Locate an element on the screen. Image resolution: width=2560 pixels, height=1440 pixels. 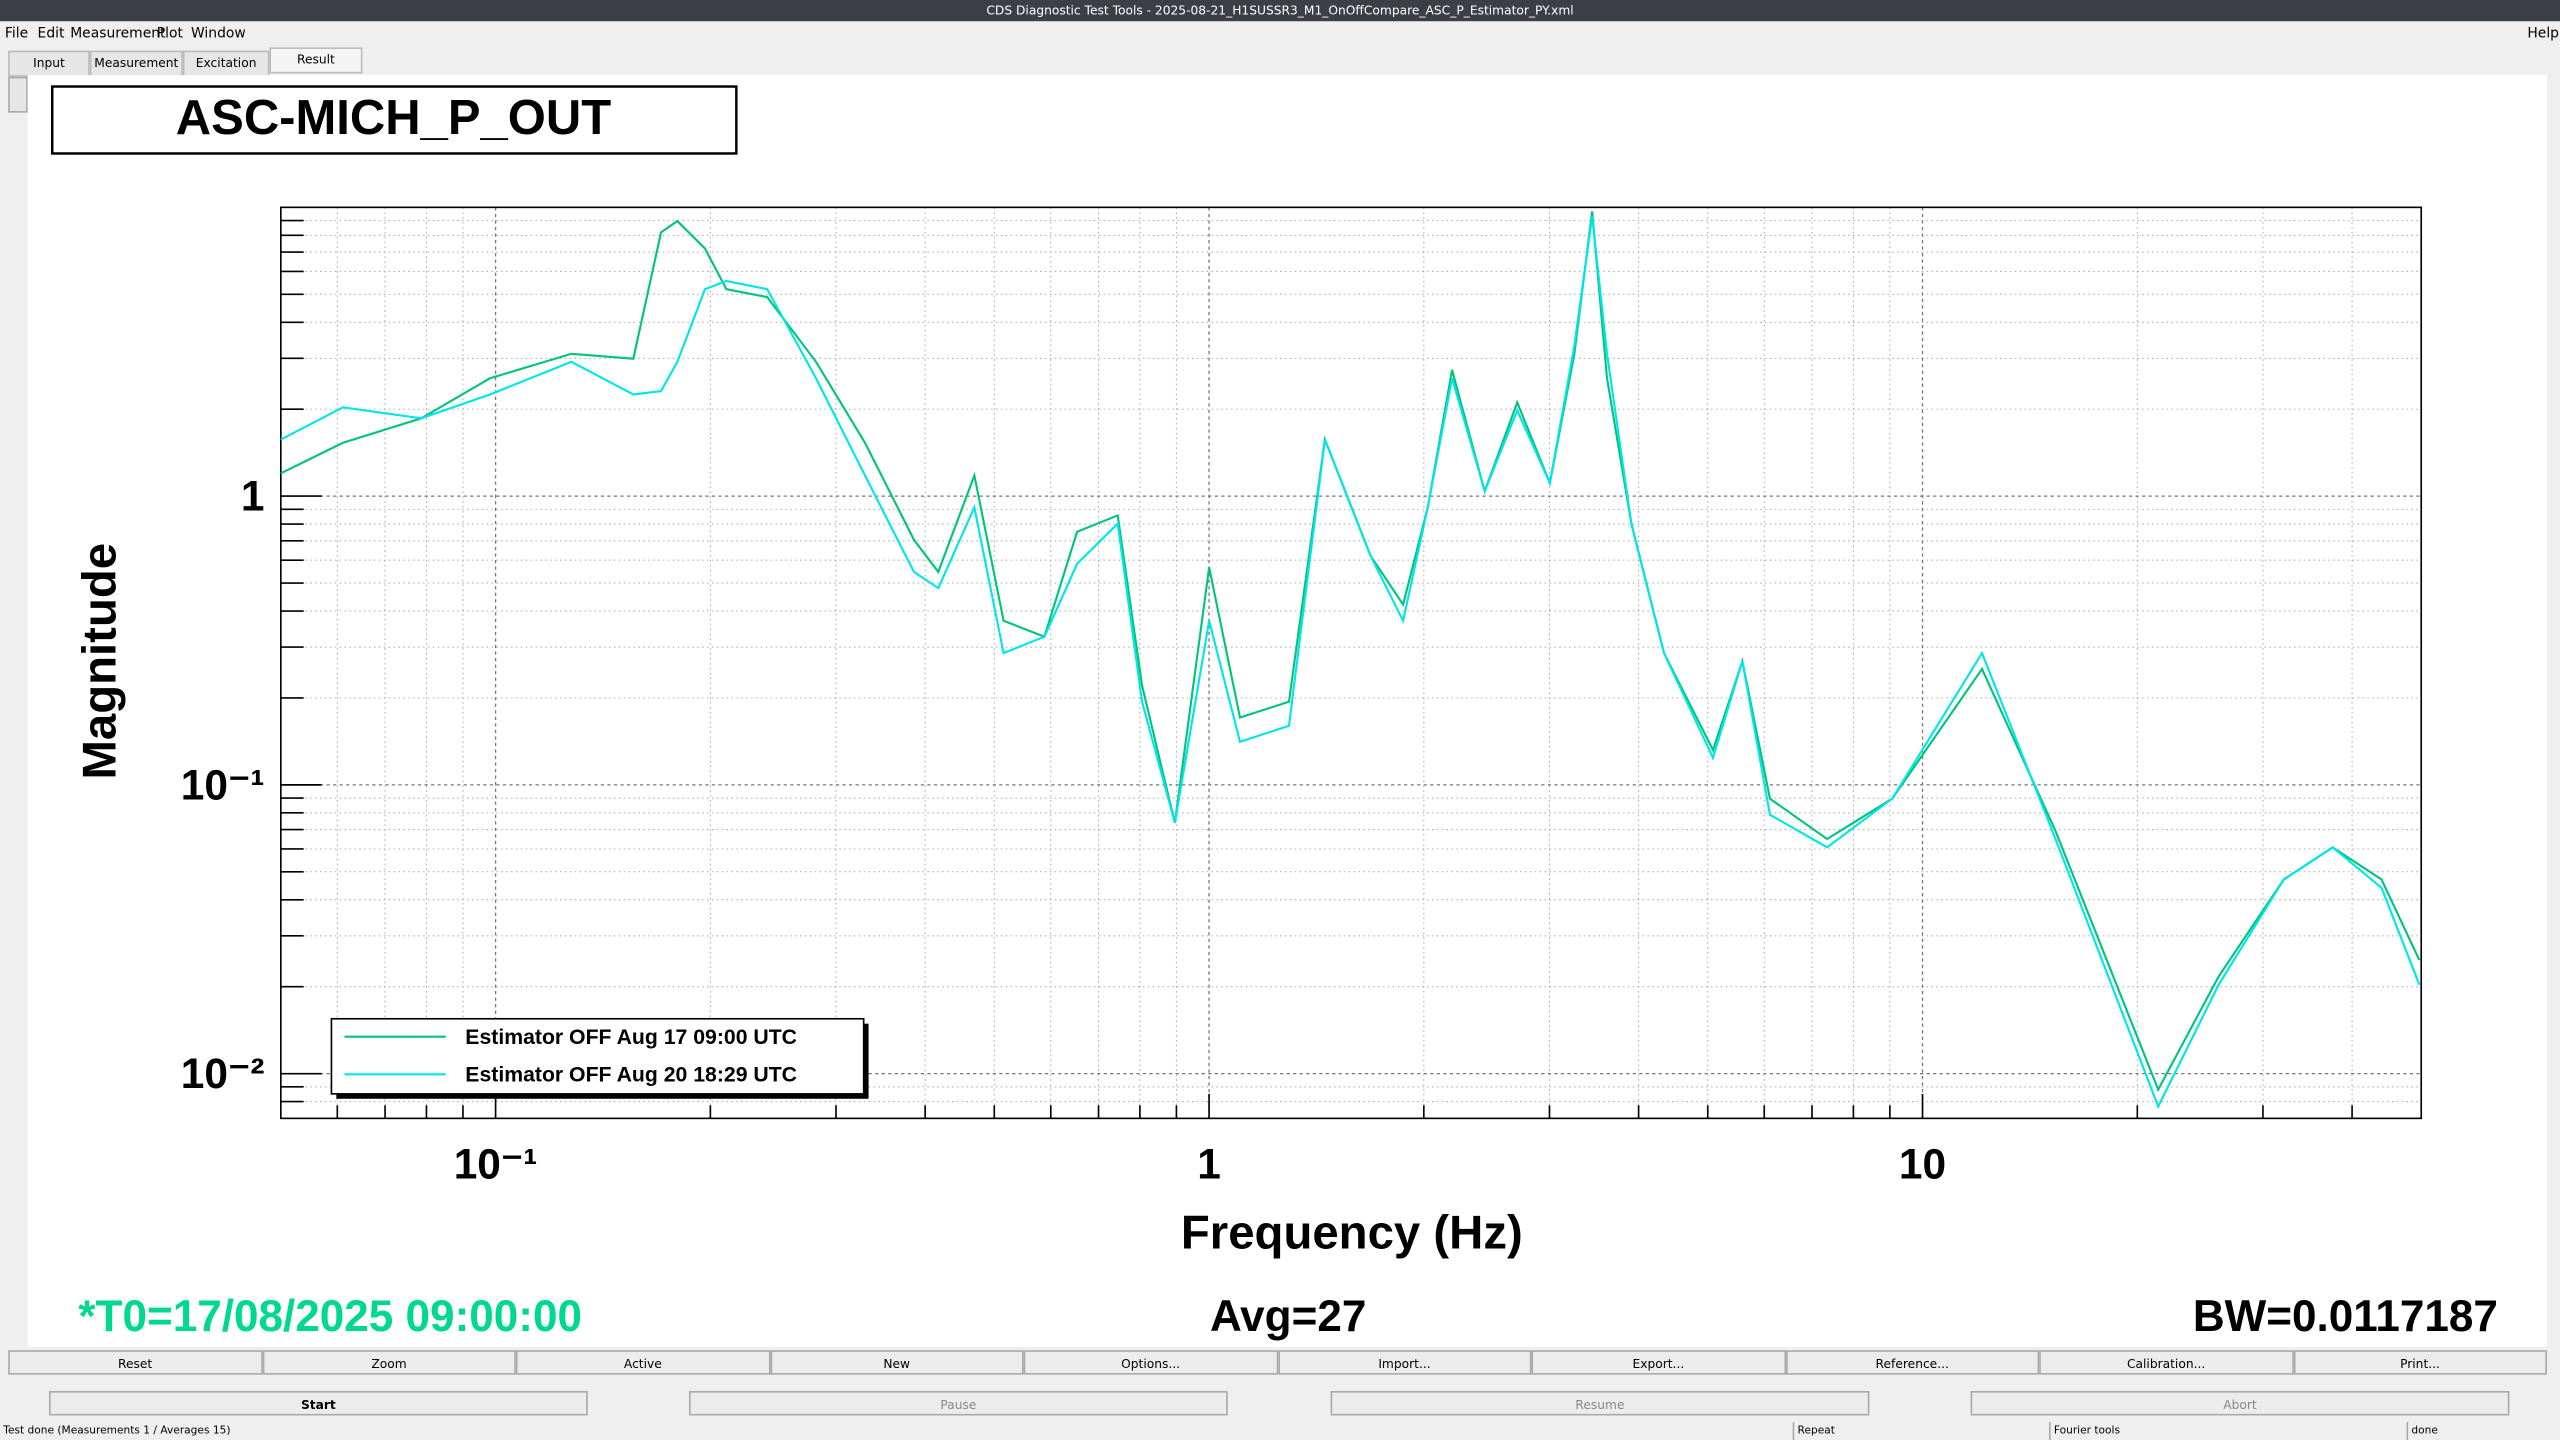
t0-info: *T0=17/08/2025 09:00:00 is located at coordinates (330, 1316).